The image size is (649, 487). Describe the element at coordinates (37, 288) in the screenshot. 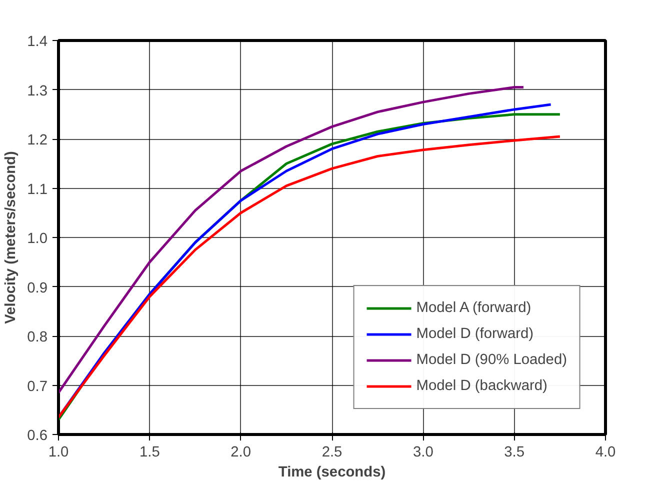

I see `y-tick-label: 0.9` at that location.